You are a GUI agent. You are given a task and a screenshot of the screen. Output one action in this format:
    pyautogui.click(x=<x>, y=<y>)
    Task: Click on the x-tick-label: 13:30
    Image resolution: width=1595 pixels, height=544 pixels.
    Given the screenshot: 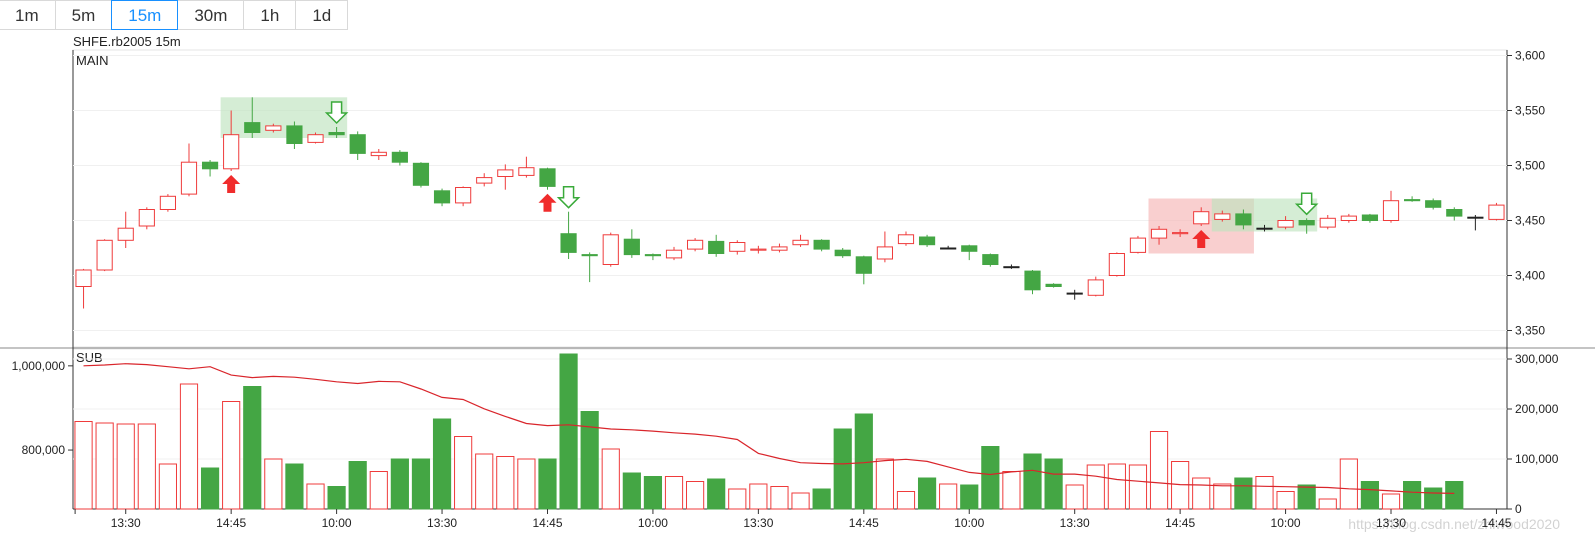 What is the action you would take?
    pyautogui.click(x=758, y=523)
    